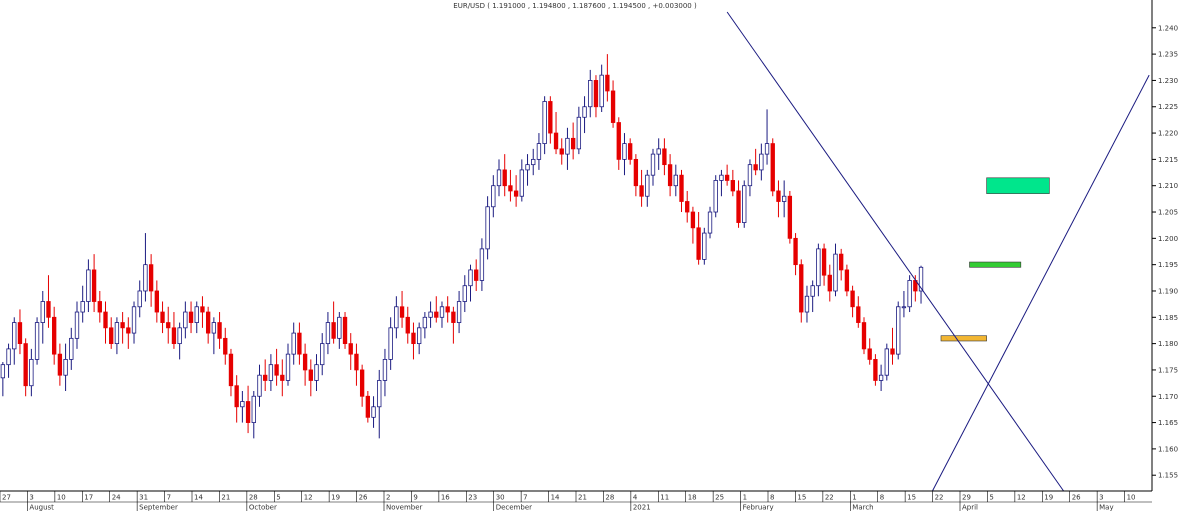  Describe the element at coordinates (664, 498) in the screenshot. I see `x-tick-label: 11` at that location.